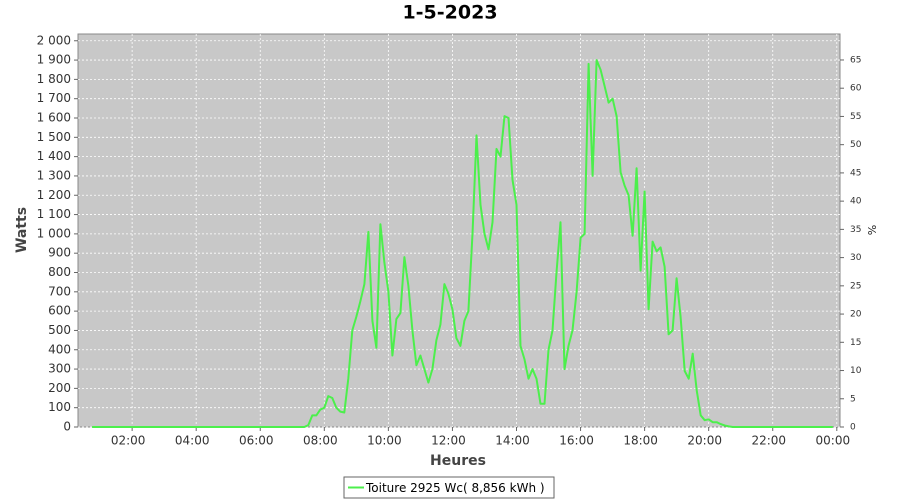 The width and height of the screenshot is (900, 500). Describe the element at coordinates (59, 407) in the screenshot. I see `y-tick-label: 100` at that location.